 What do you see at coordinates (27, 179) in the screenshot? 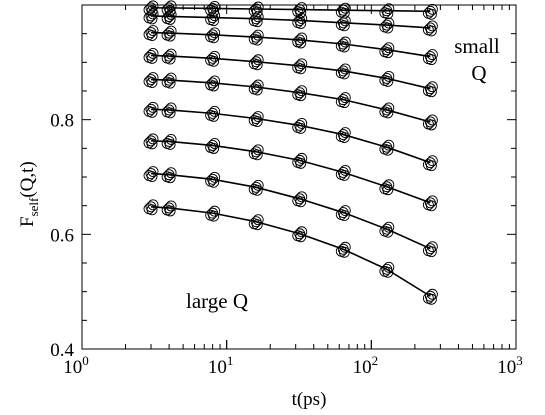
I see `y-axis-label-rest: (Q,t)` at bounding box center [27, 179].